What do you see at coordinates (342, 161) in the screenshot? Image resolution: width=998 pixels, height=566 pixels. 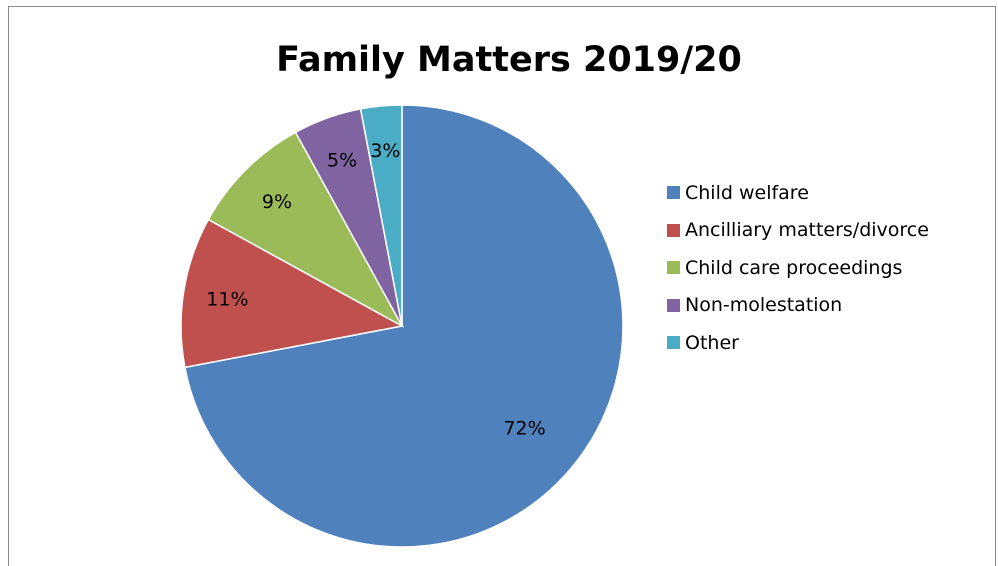 I see `data-label-non-molestation: 5%` at bounding box center [342, 161].